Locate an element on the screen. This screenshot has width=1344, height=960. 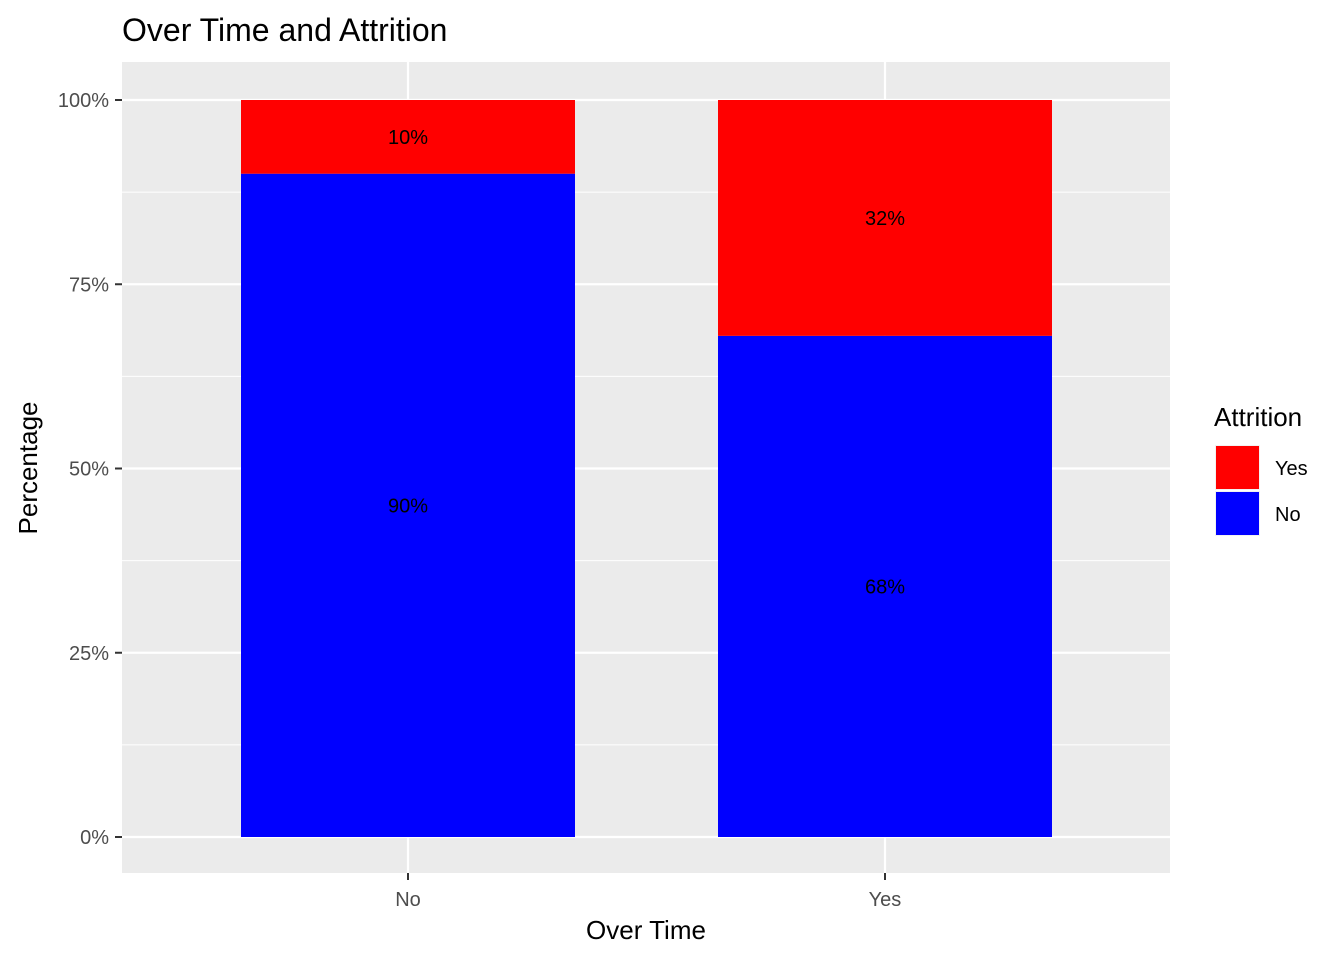
y-tick-label: 75% is located at coordinates (89, 285).